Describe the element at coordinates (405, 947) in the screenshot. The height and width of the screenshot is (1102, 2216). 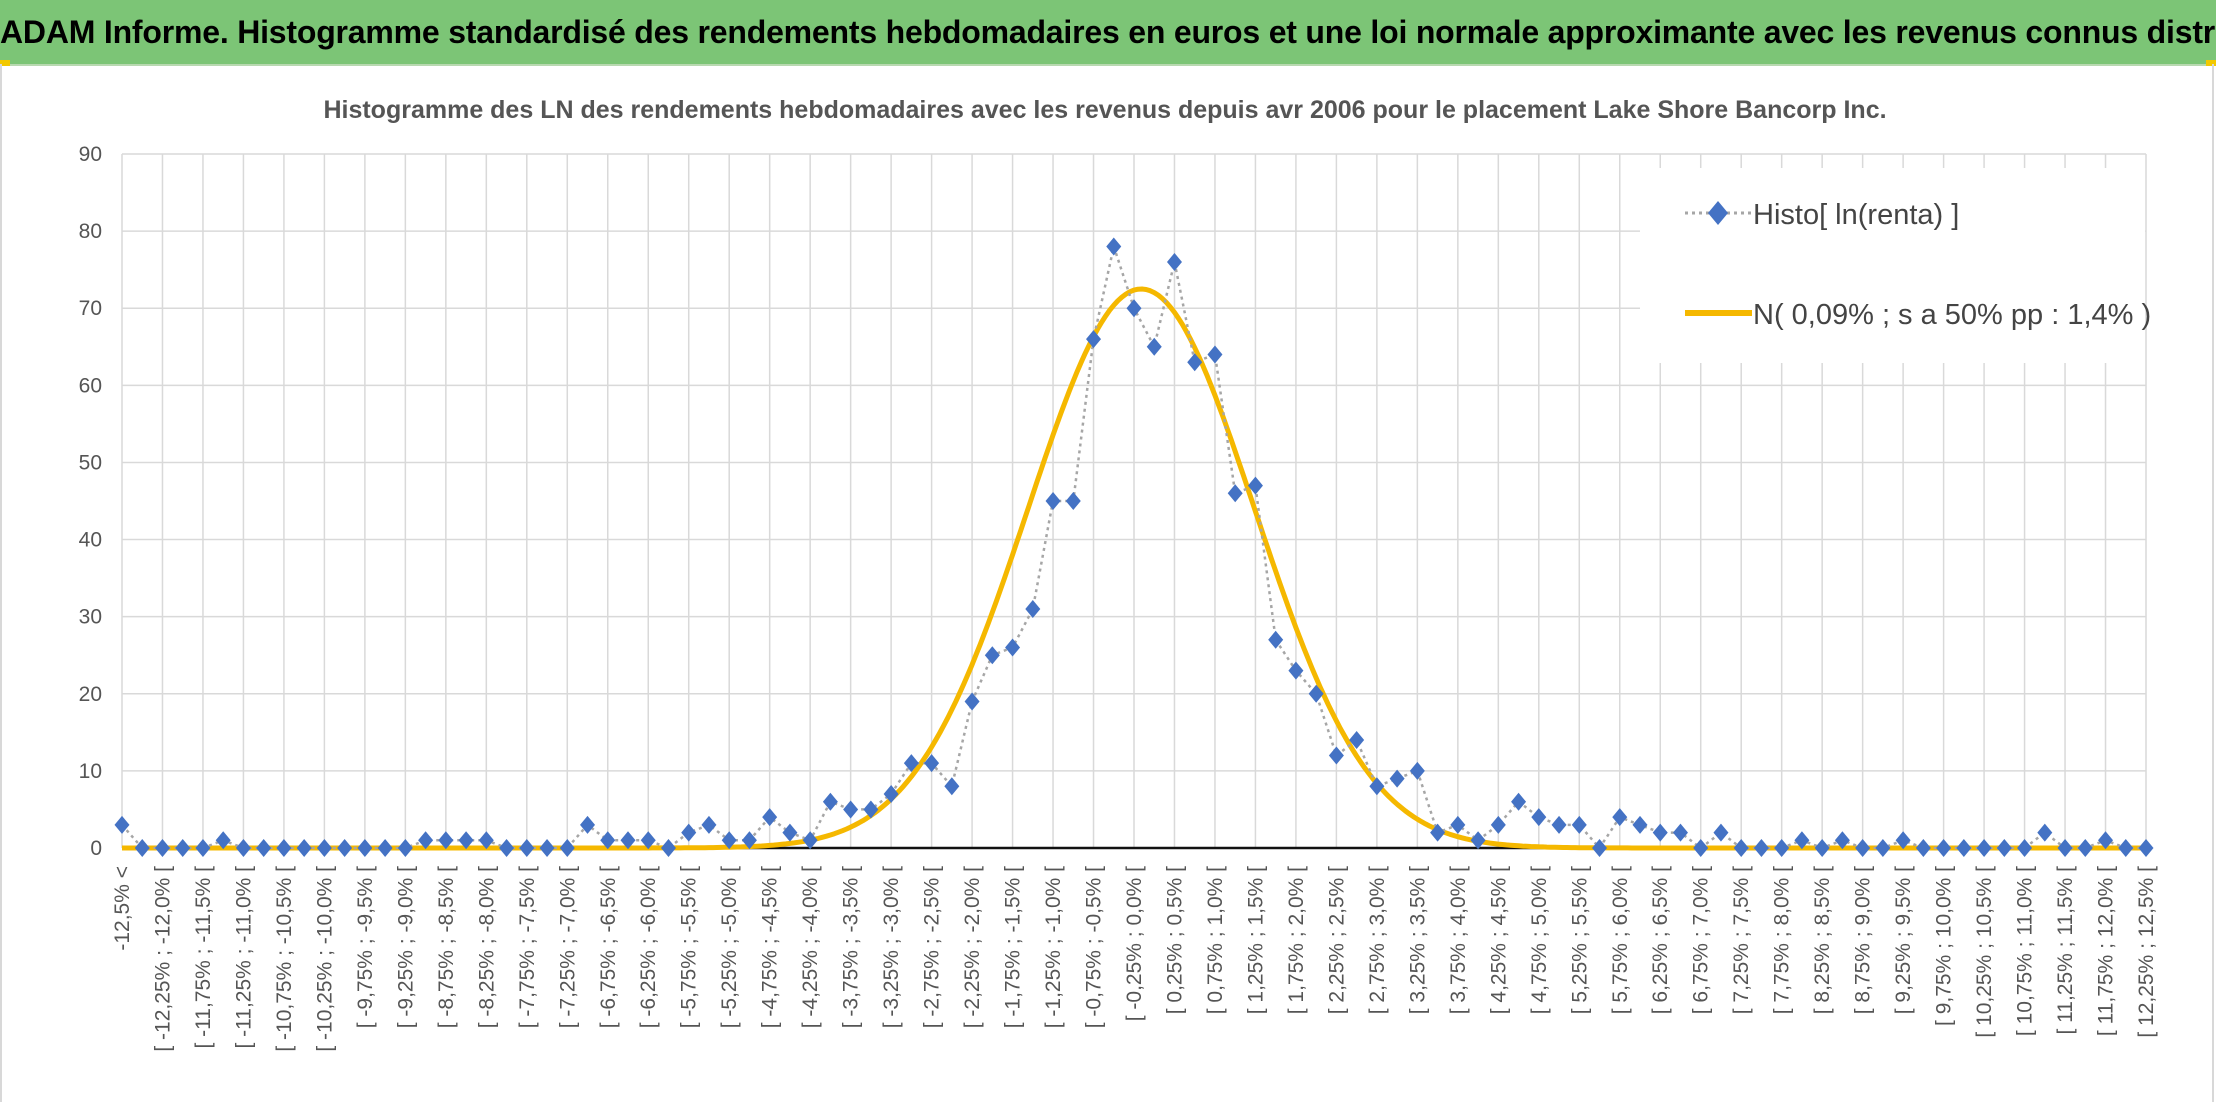
I see `x-tick-label: [ -9,25% ; -9,0% [` at that location.